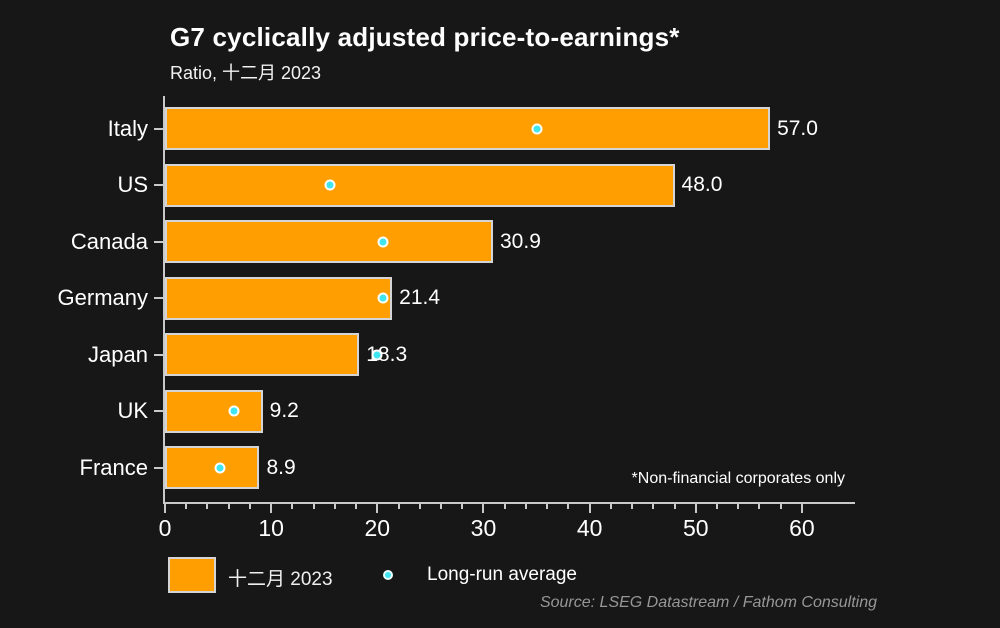 The width and height of the screenshot is (1000, 628). I want to click on x-axis-tick-label: 0, so click(165, 528).